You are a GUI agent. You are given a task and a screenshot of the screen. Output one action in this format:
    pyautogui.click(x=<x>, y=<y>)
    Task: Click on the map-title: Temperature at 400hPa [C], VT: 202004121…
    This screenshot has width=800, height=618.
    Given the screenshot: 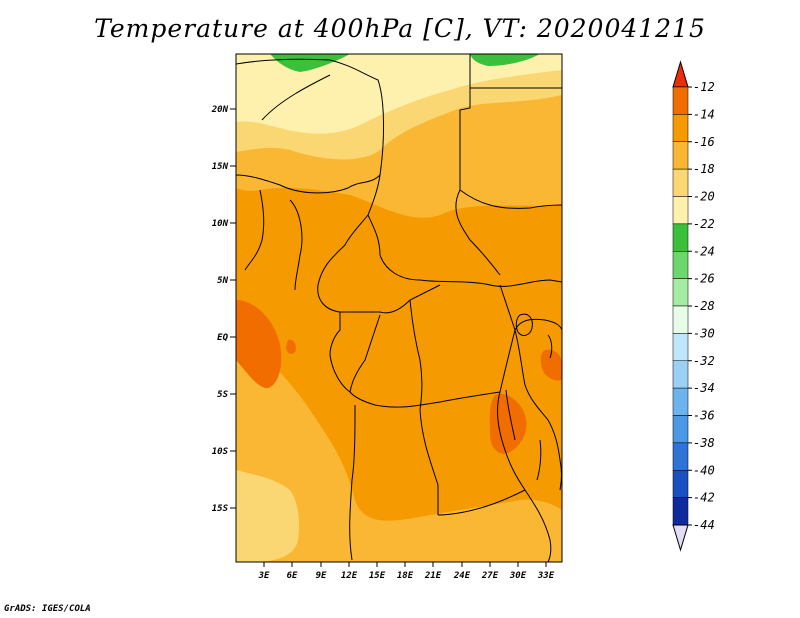 What is the action you would take?
    pyautogui.click(x=400, y=28)
    